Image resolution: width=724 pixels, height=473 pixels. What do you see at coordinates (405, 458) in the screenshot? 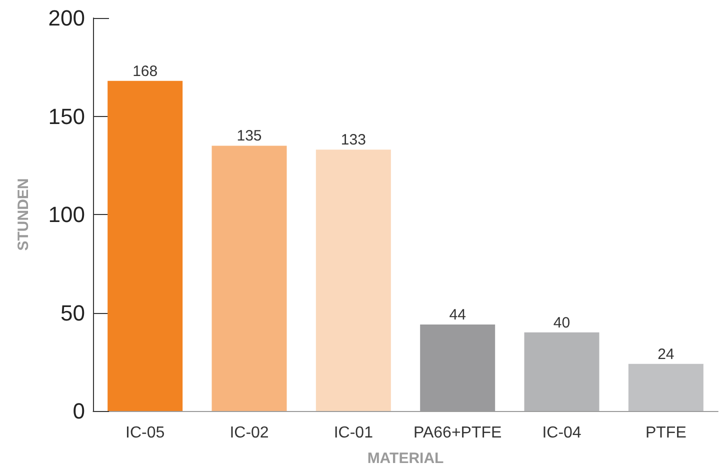
I see `x-axis-title: MATERIAL` at bounding box center [405, 458].